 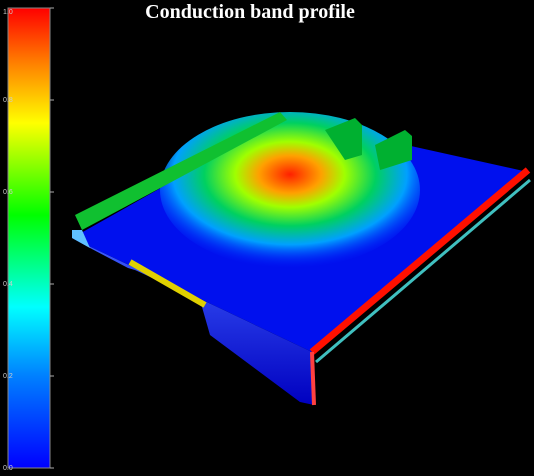 What do you see at coordinates (250, 12) in the screenshot?
I see `chart-title: Conduction band profile` at bounding box center [250, 12].